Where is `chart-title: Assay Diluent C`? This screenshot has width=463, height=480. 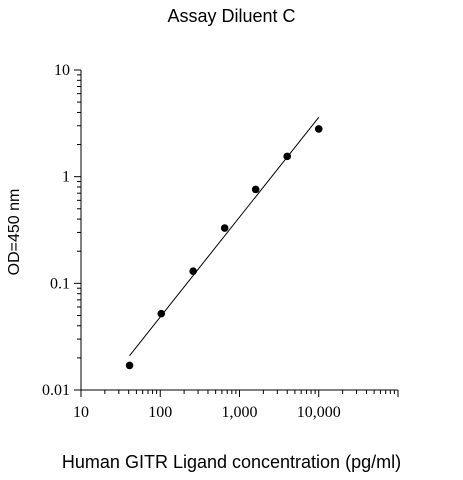 chart-title: Assay Diluent C is located at coordinates (231, 16).